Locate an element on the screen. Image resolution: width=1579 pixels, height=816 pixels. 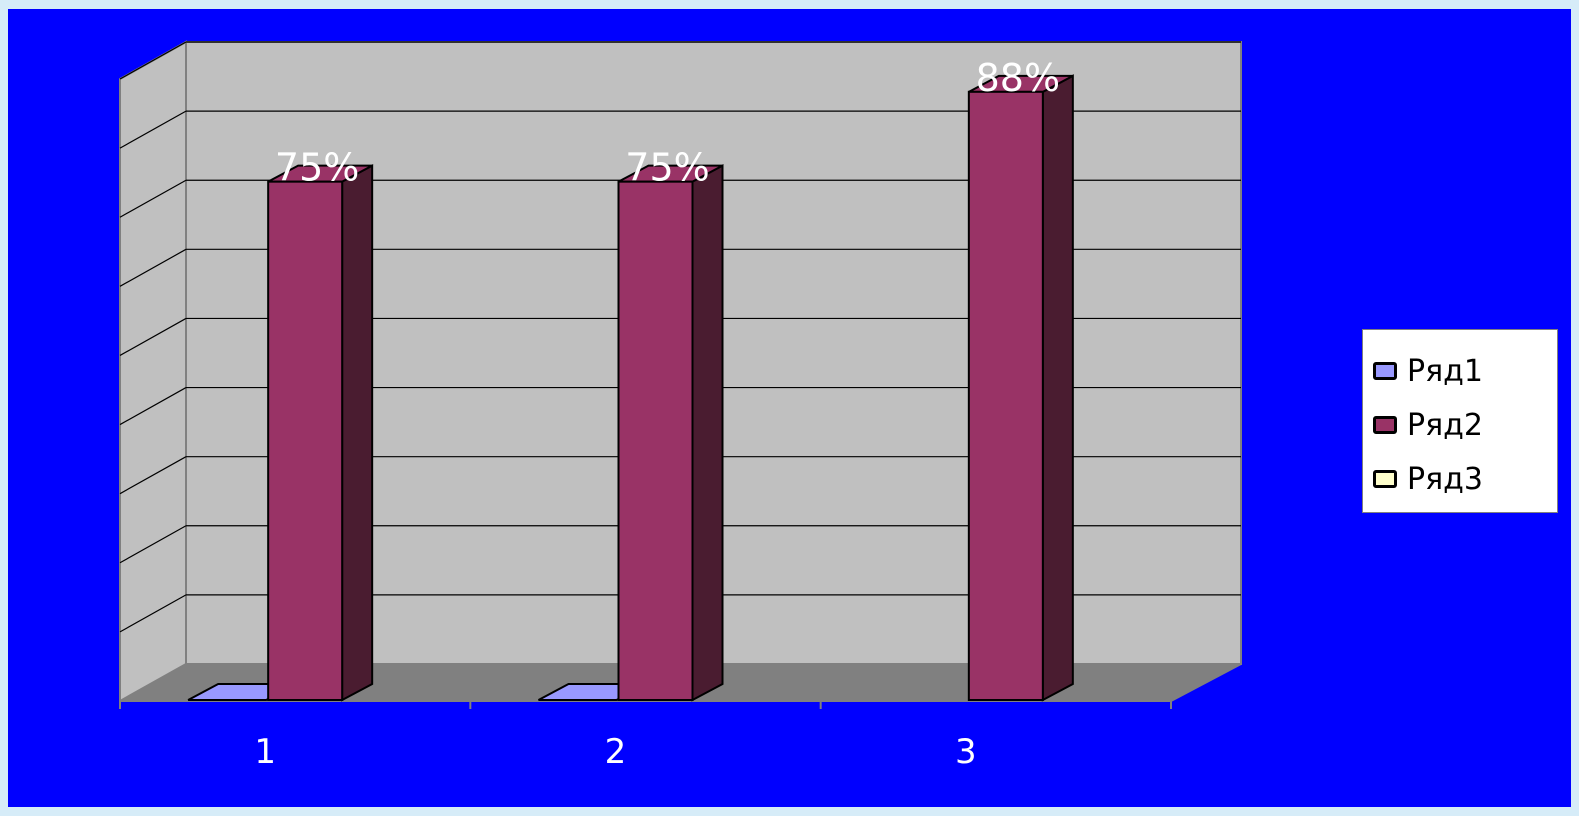
legend-label-series-1: Ряд1 is located at coordinates (1445, 371).